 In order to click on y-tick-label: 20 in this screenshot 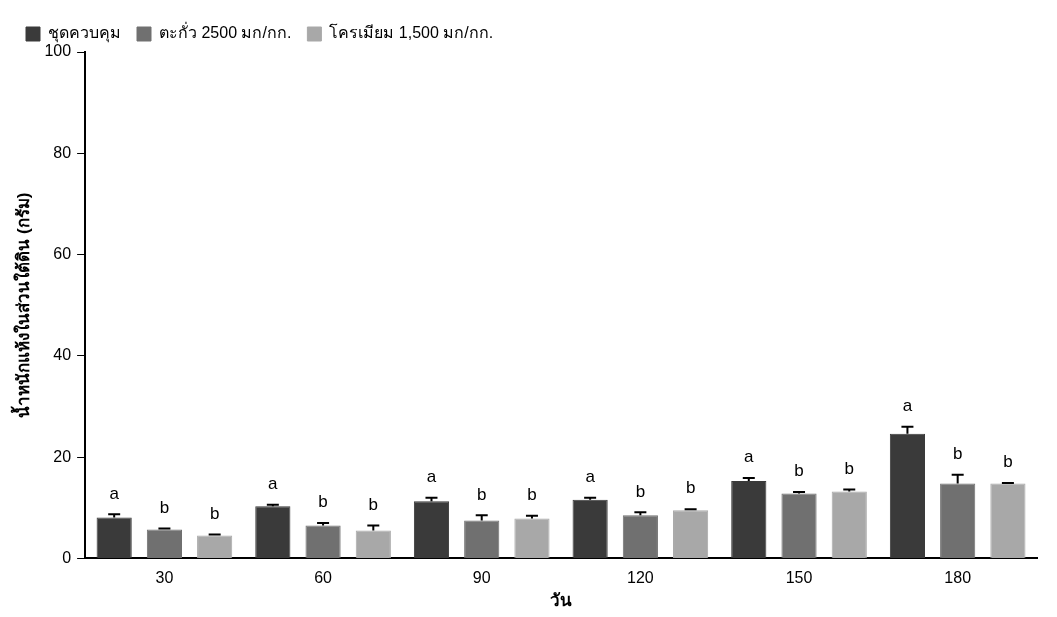, I will do `click(62, 456)`.